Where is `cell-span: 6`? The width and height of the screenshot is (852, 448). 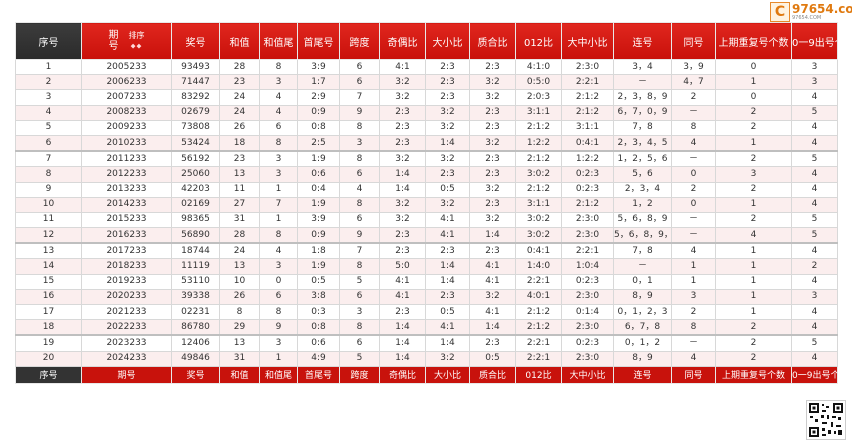 cell-span: 6 is located at coordinates (359, 220).